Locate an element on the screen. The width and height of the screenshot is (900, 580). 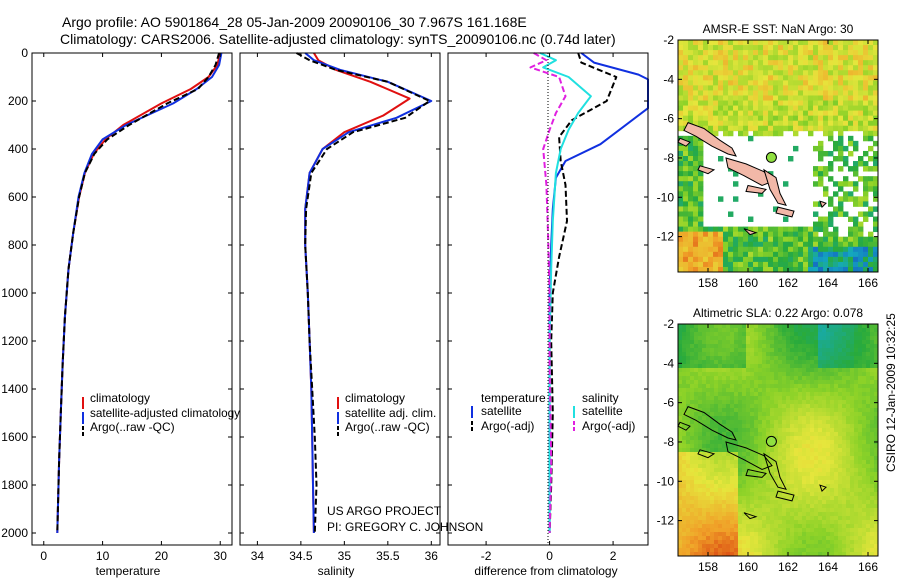
legend-label-climatology: climatology is located at coordinates (375, 398).